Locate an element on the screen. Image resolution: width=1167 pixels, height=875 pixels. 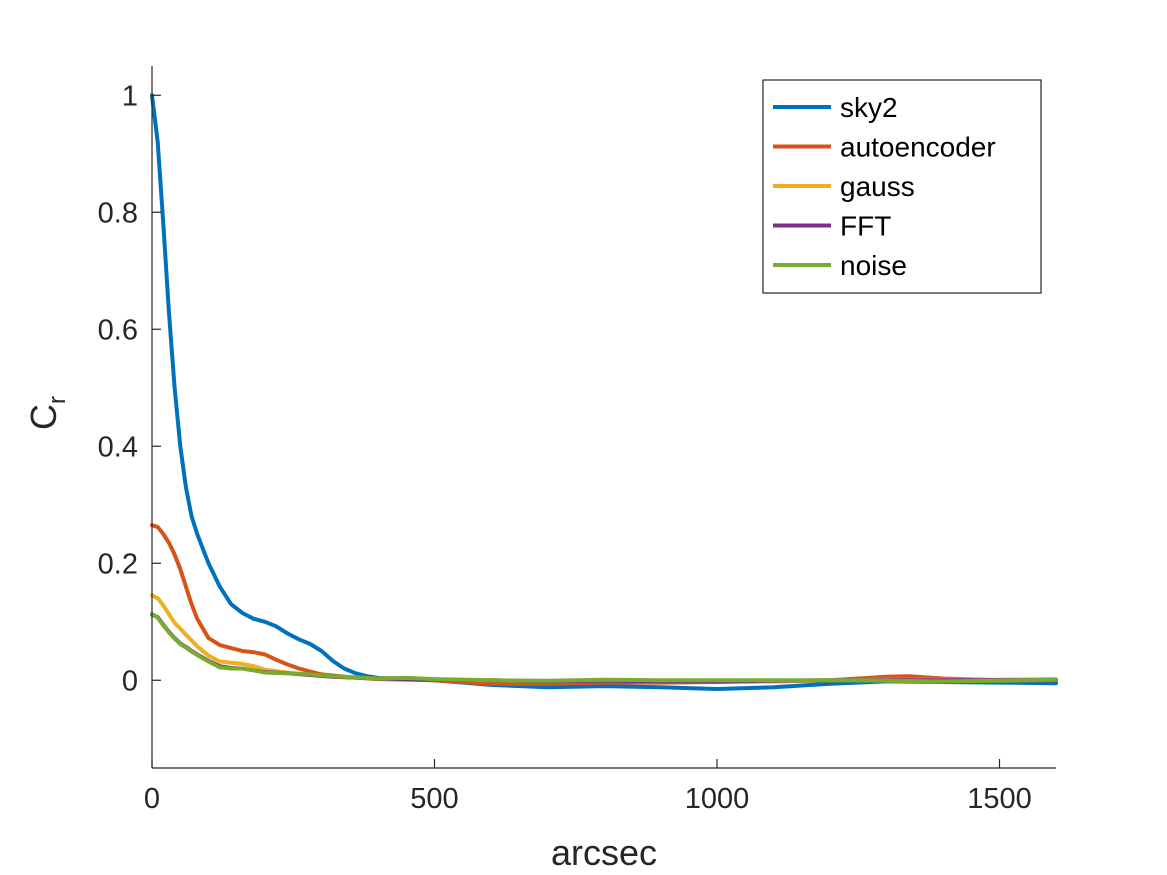
legend-label: sky2 is located at coordinates (869, 107).